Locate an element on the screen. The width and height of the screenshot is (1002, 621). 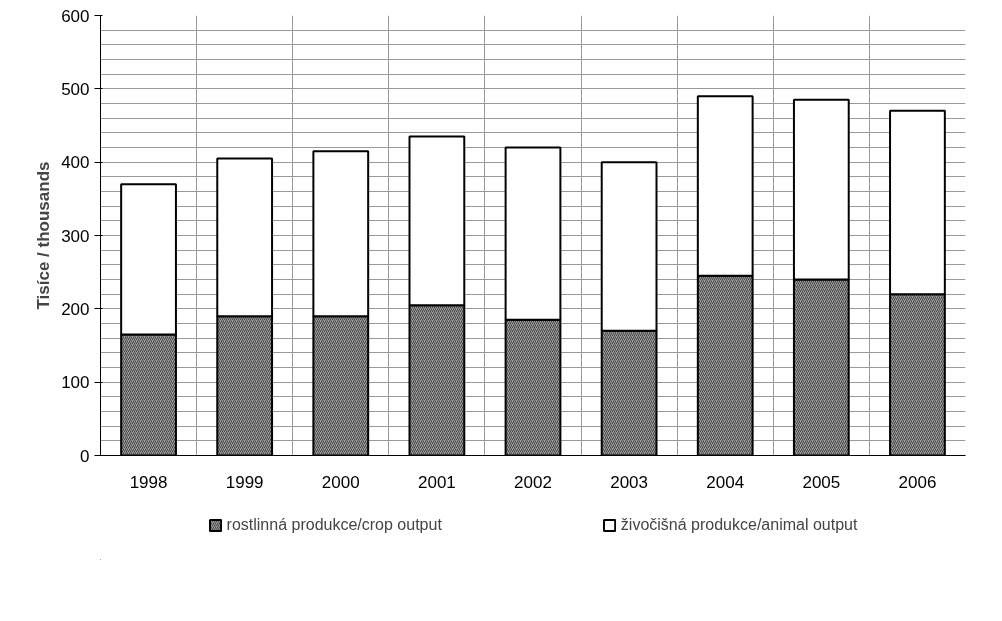
y-tick-label: 200 is located at coordinates (75, 309).